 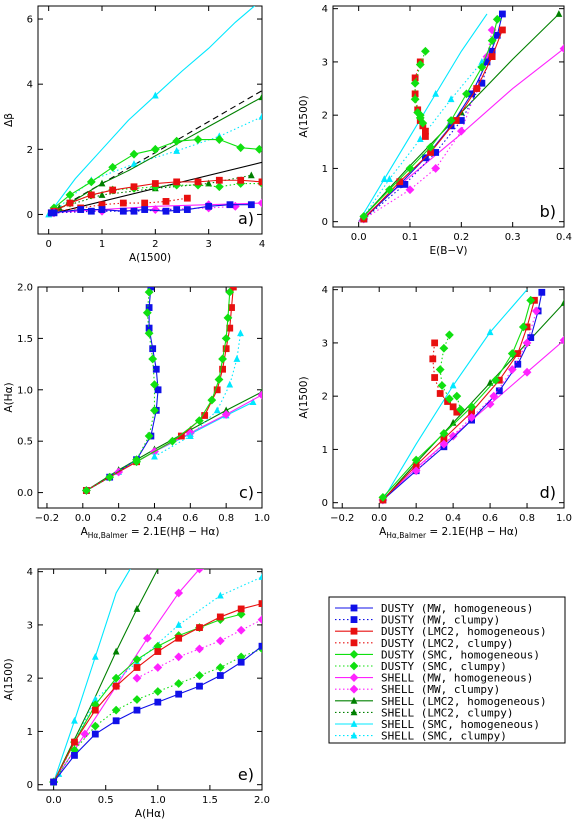 What do you see at coordinates (208, 244) in the screenshot?
I see `x-tick-label: 3` at bounding box center [208, 244].